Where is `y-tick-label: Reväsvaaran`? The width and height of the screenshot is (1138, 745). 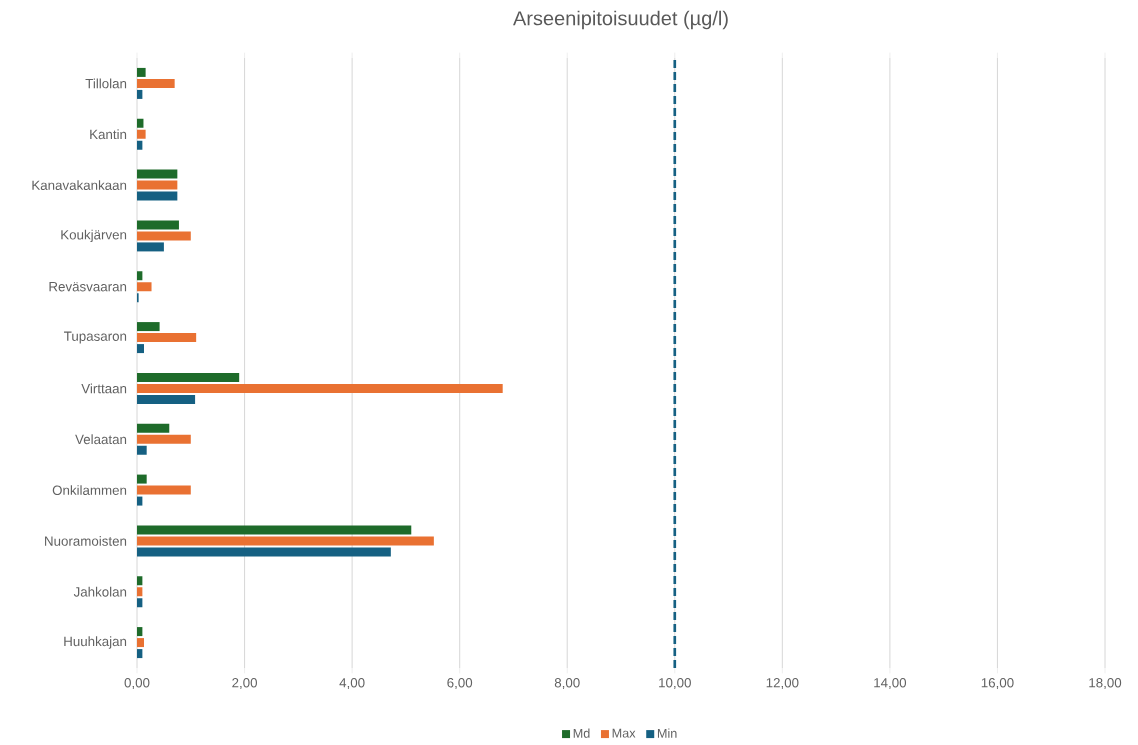
y-tick-label: Reväsvaaran is located at coordinates (88, 287).